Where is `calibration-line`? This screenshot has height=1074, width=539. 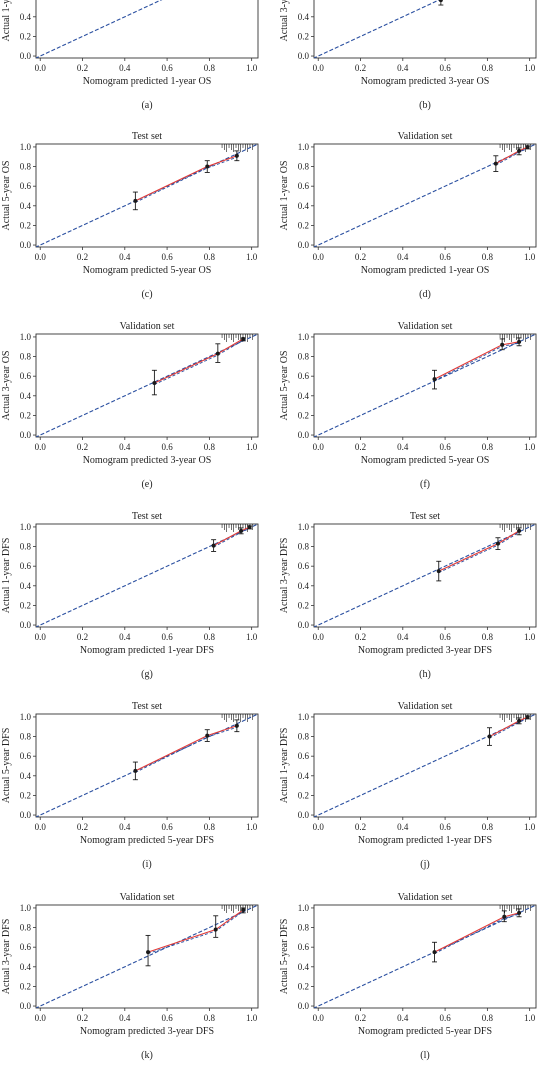
calibration-line is located at coordinates (508, 727).